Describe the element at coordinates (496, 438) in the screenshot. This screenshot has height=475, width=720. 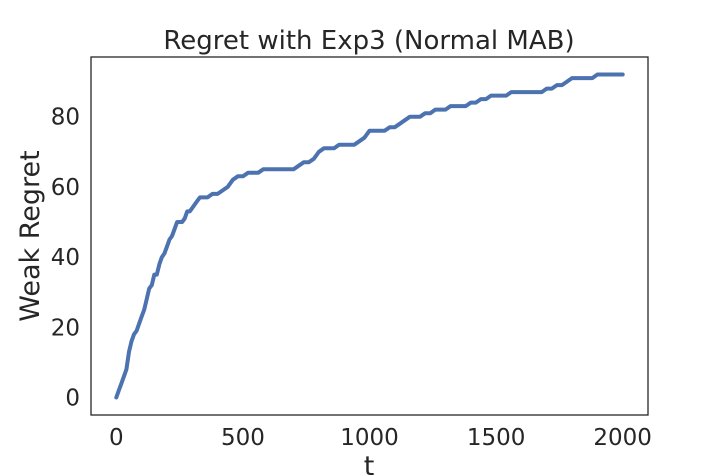
I see `x-tick-label: 1500` at that location.